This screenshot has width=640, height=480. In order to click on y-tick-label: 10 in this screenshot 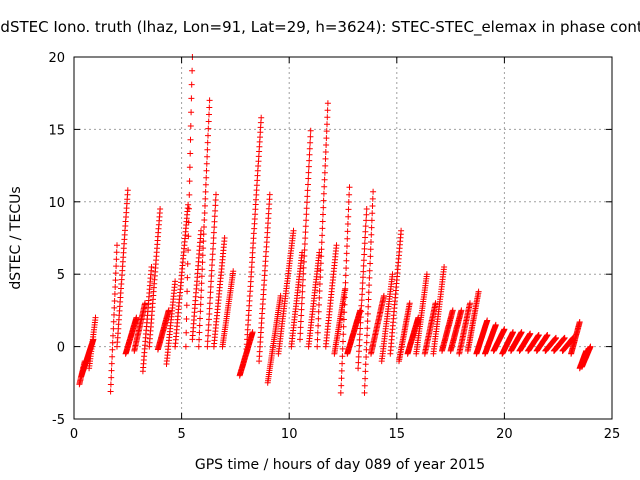, I will do `click(56, 203)`.